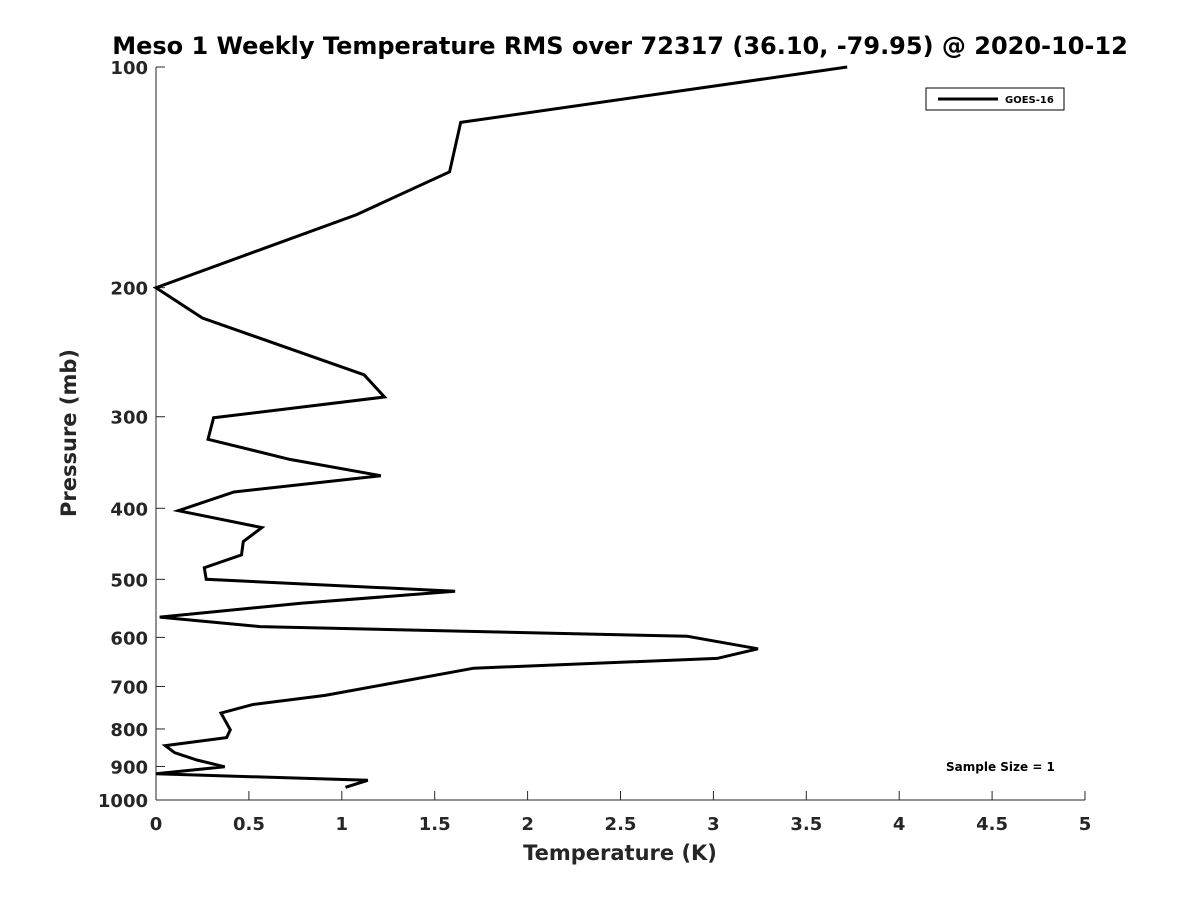 The image size is (1200, 900). Describe the element at coordinates (129, 68) in the screenshot. I see `y-tick-label: 100` at that location.